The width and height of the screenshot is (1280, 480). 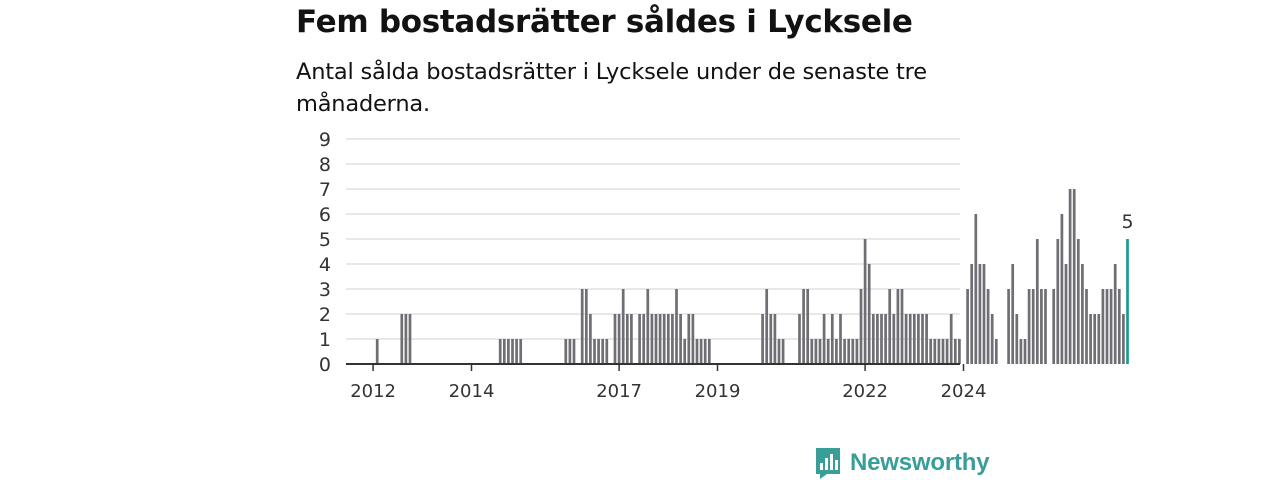 I want to click on newsworthy-brand: Newsworthy, so click(x=902, y=463).